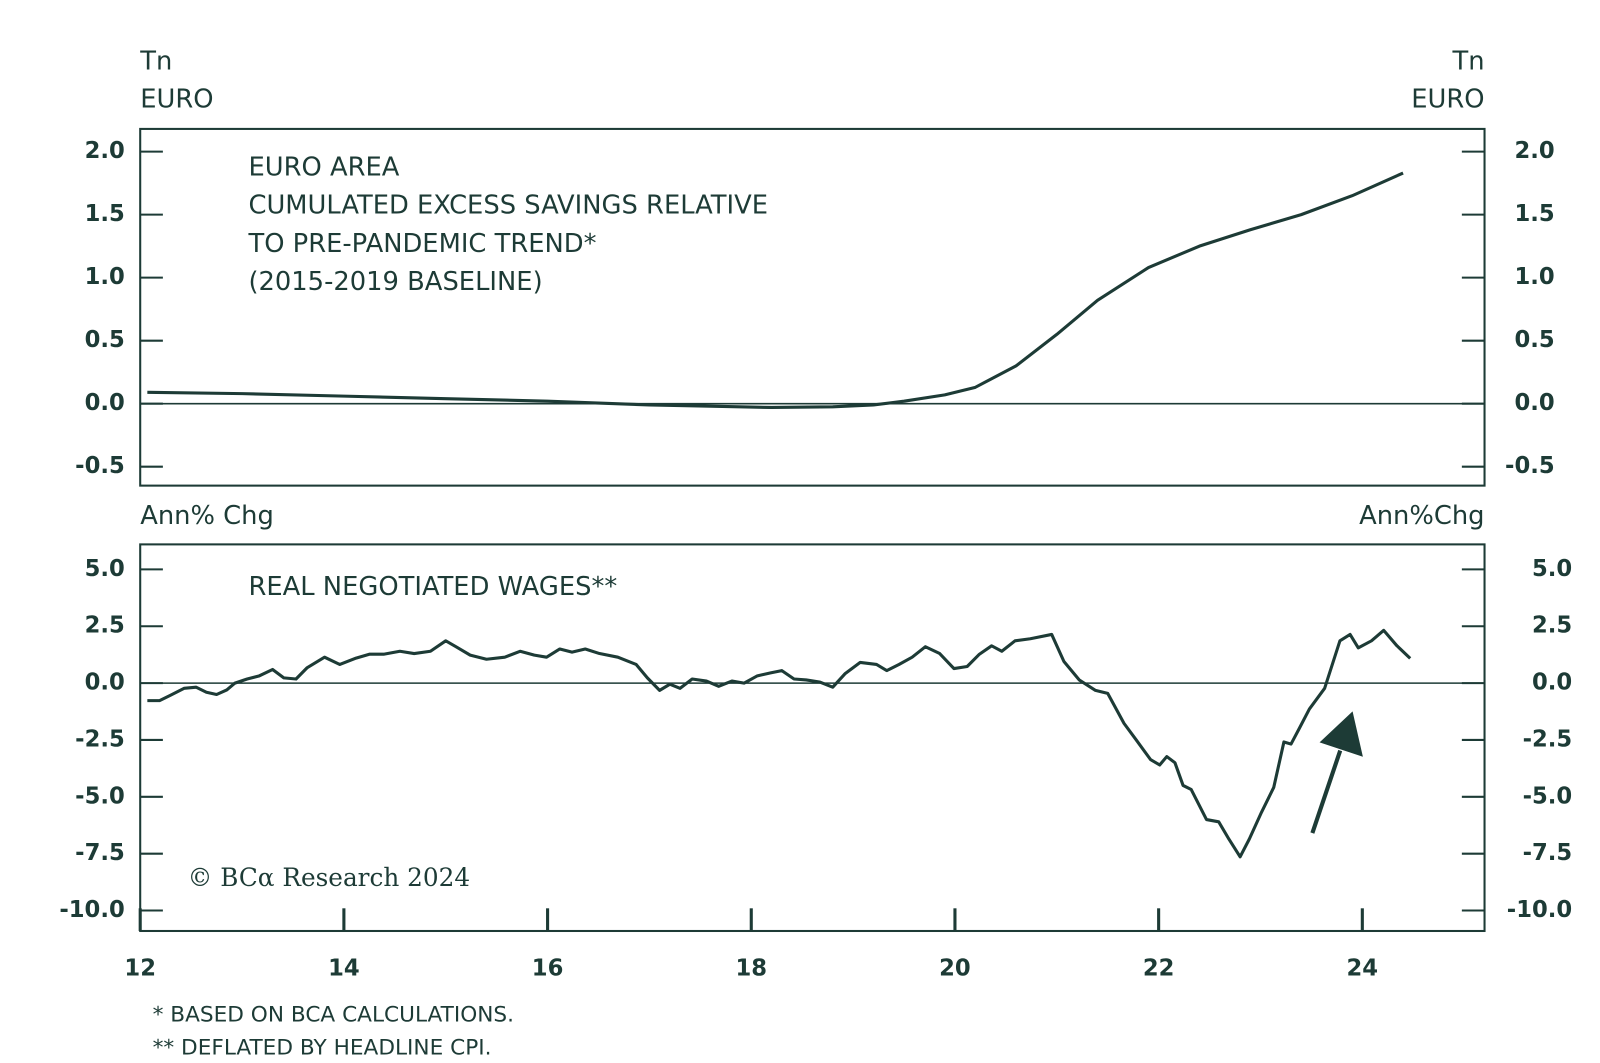  I want to click on y-tick-label: 5.0, so click(105, 569).